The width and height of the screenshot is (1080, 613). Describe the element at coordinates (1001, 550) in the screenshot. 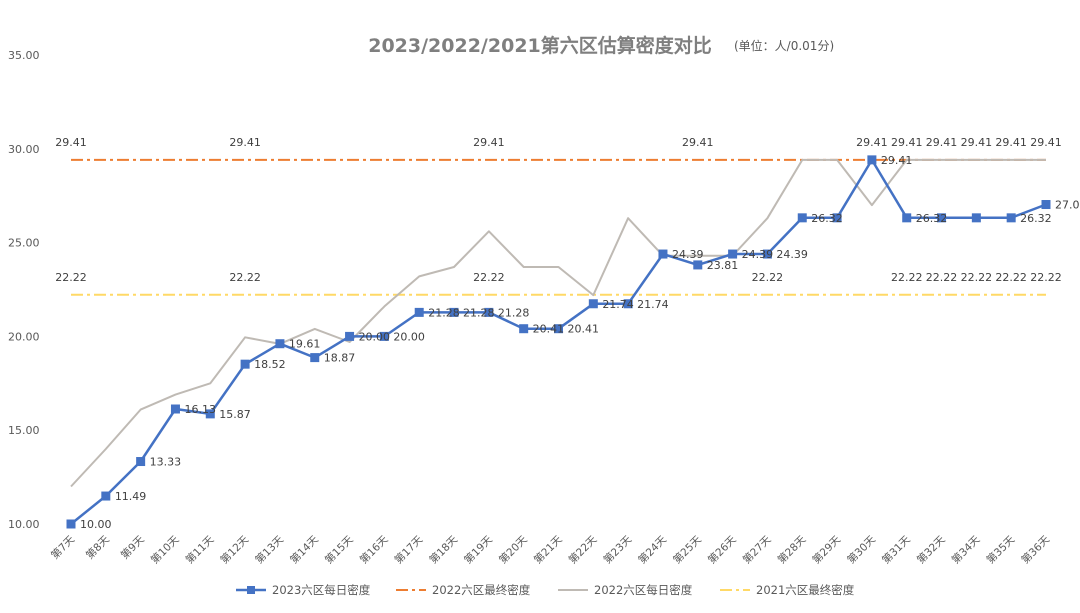

I see `x-tick-label: 第35天` at that location.